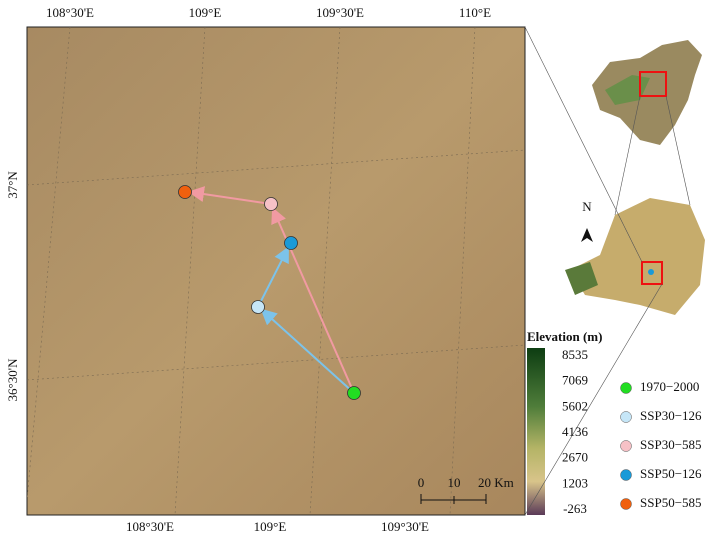 This screenshot has height=538, width=717. What do you see at coordinates (575, 431) in the screenshot?
I see `colorbar-tick-label: 4136` at bounding box center [575, 431].